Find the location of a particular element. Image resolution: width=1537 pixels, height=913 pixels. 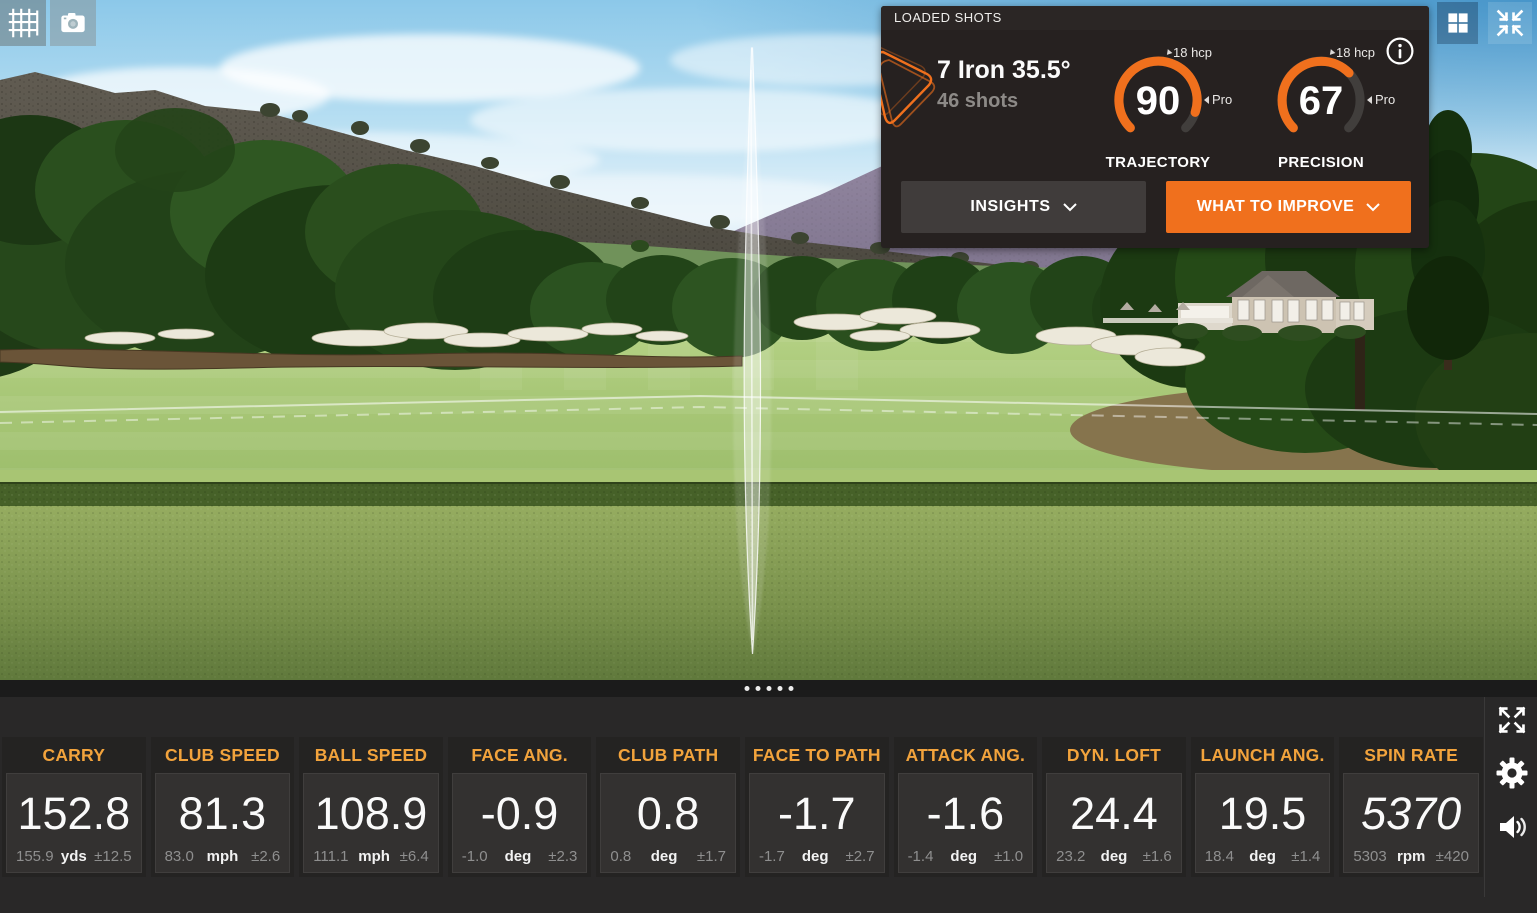

metric-tile-face-ang: FACE ANG. -0.9 -1.0 deg ±2.3 is located at coordinates (519, 807).